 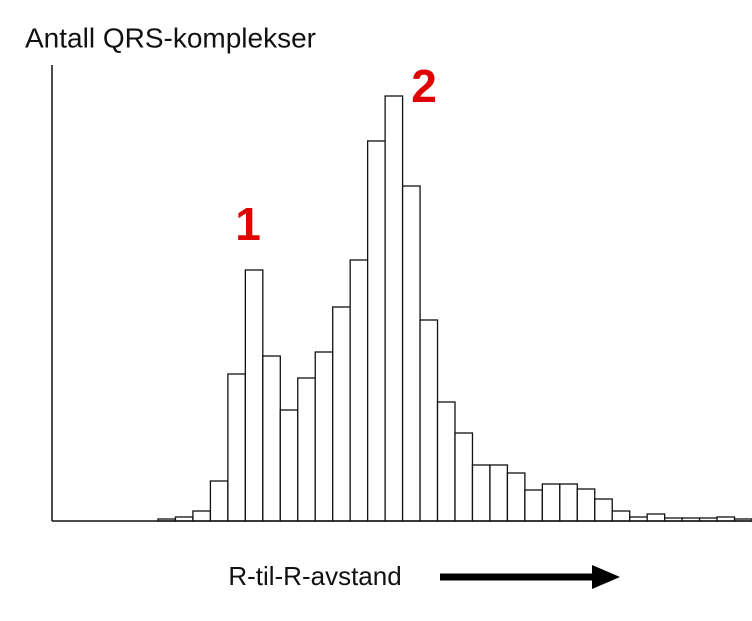 What do you see at coordinates (170, 37) in the screenshot?
I see `y-axis-label: Antall QRS-komplekser` at bounding box center [170, 37].